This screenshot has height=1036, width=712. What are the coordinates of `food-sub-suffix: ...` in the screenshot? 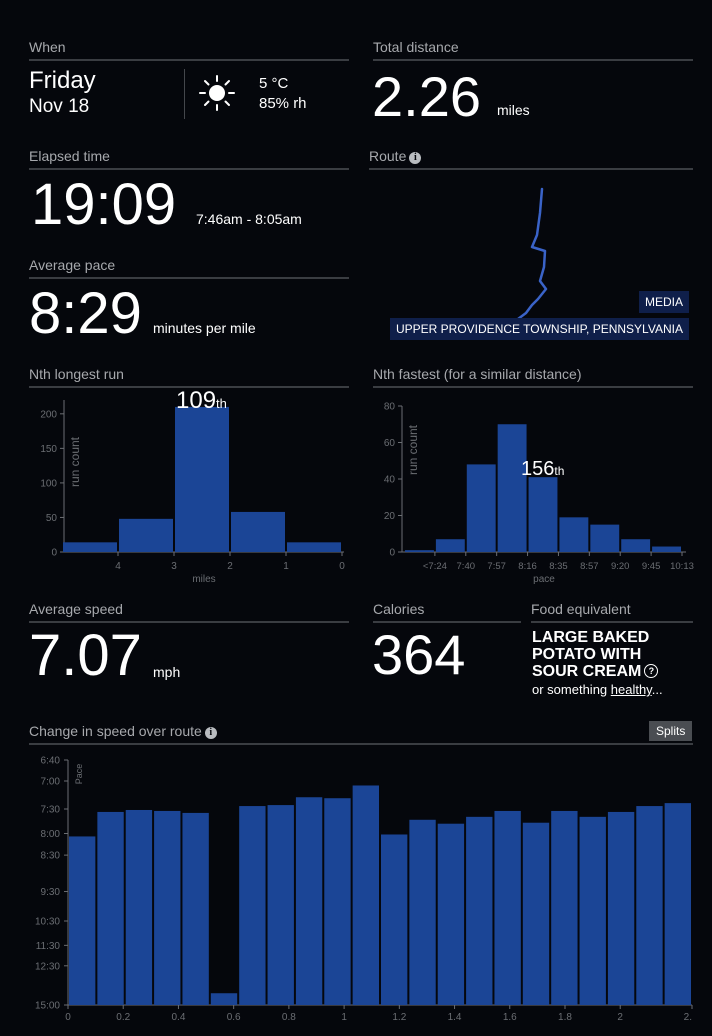 It's located at (657, 689).